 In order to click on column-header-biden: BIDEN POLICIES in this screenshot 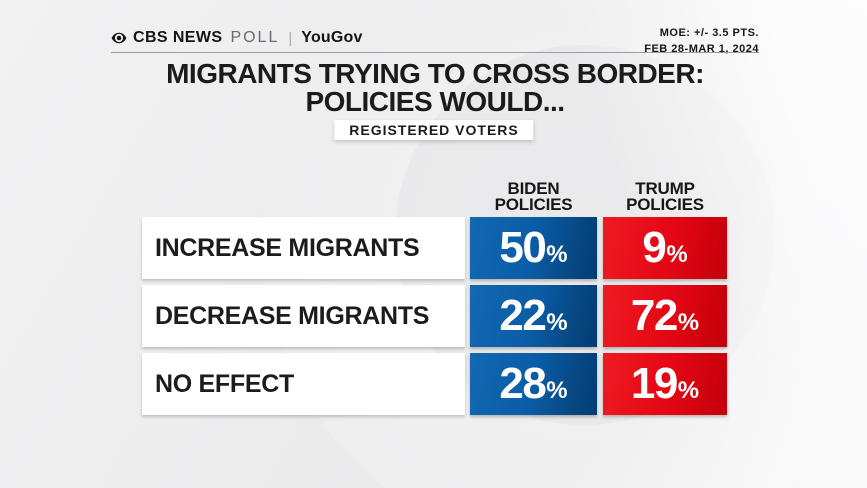, I will do `click(533, 196)`.